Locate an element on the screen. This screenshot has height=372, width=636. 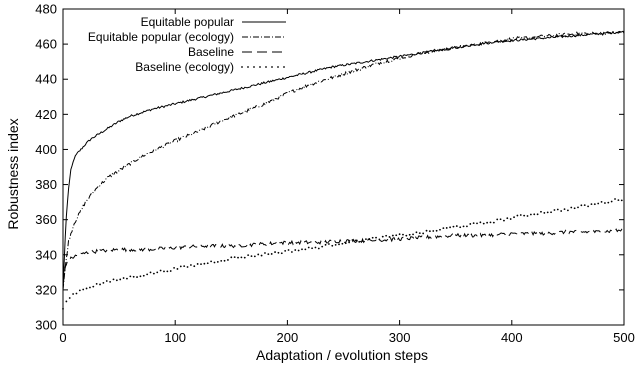
legend-entry: Equitable popular is located at coordinates (213, 22).